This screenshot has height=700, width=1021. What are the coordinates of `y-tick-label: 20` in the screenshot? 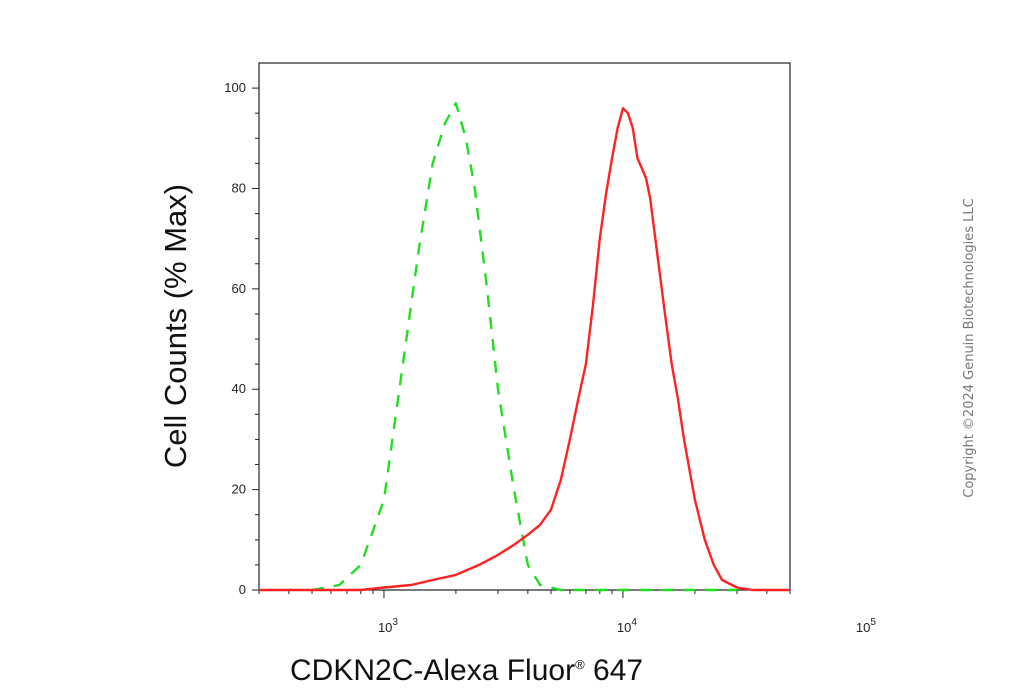 It's located at (239, 489).